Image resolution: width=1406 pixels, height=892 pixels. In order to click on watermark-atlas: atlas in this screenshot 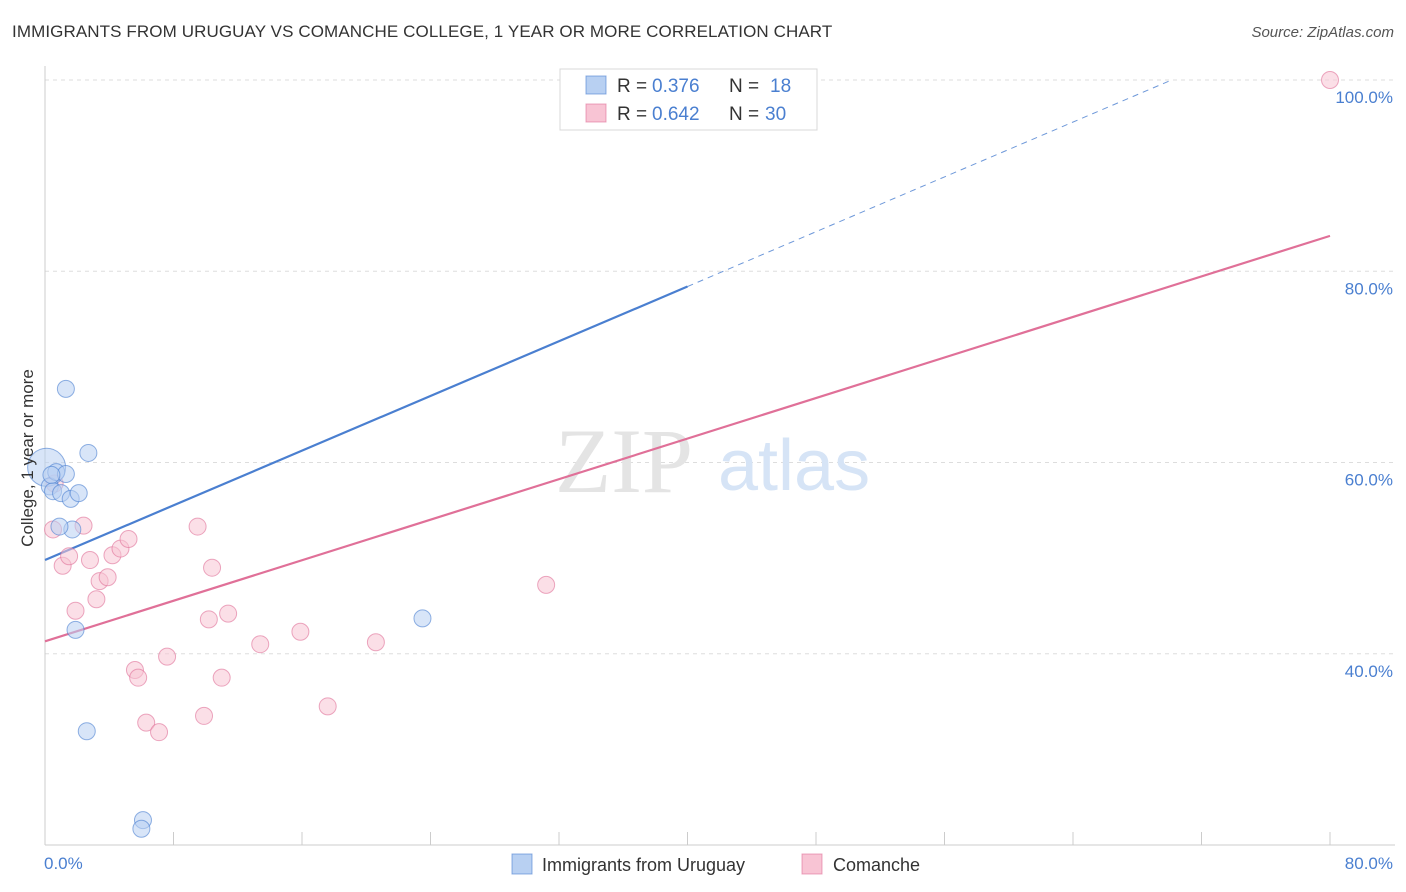, I will do `click(794, 466)`.